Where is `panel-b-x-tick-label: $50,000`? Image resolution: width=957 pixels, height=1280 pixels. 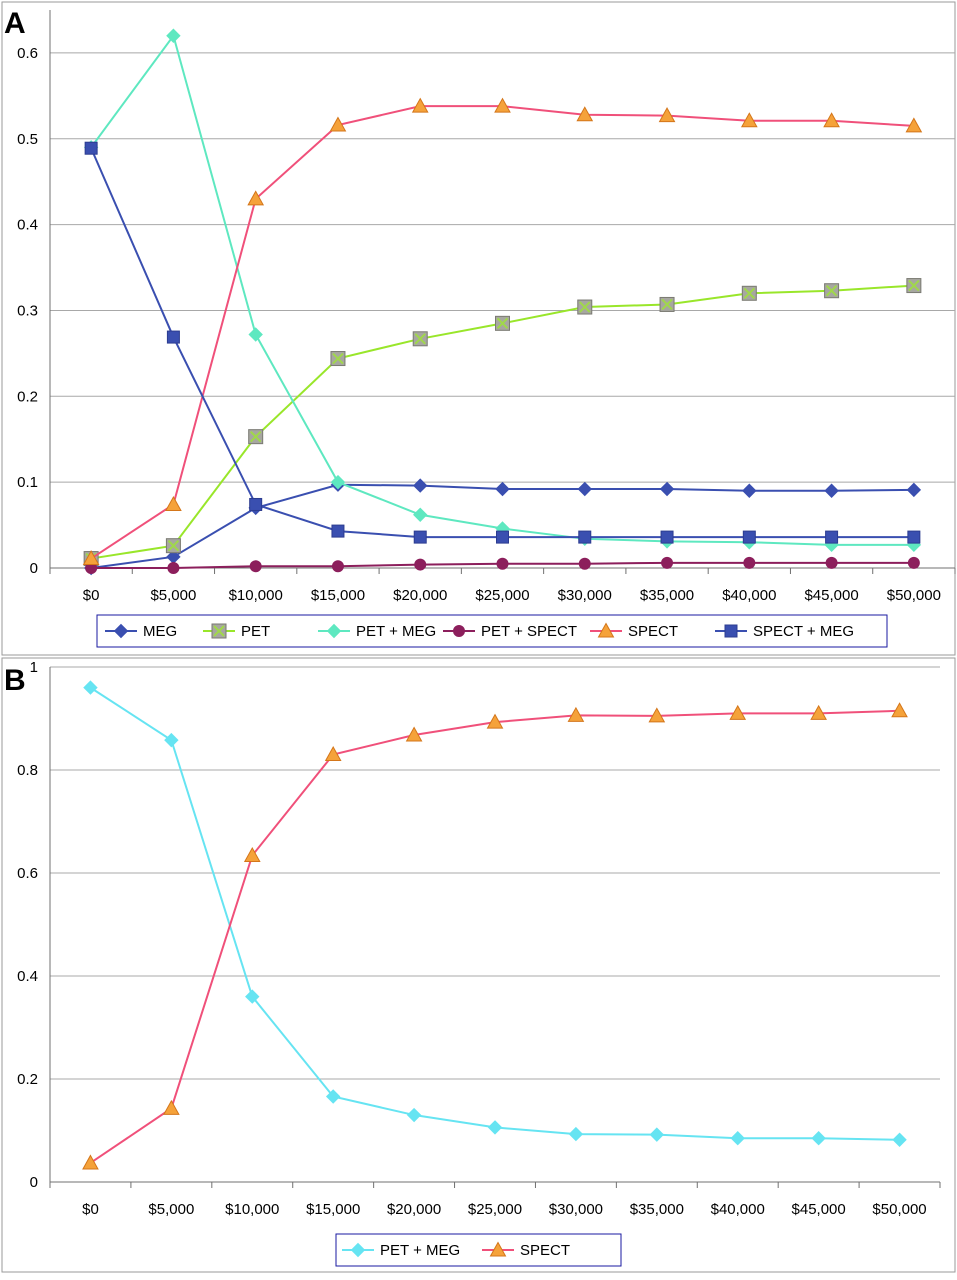
panel-b-x-tick-label: $50,000 is located at coordinates (899, 1209).